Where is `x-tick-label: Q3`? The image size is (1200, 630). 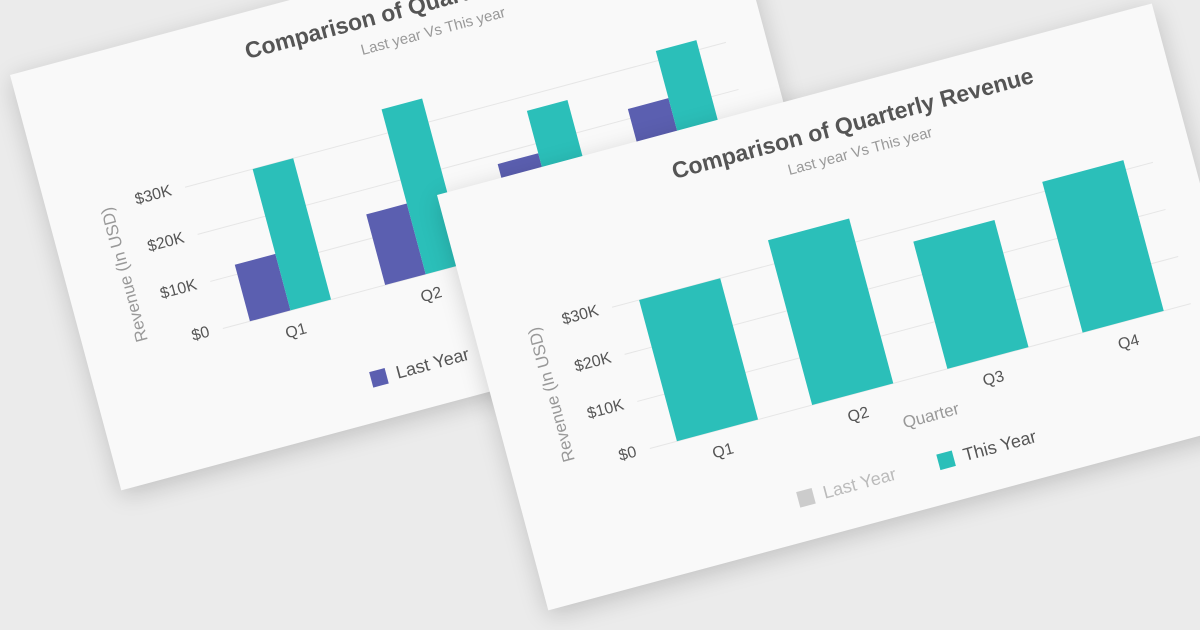
x-tick-label: Q3 is located at coordinates (993, 379).